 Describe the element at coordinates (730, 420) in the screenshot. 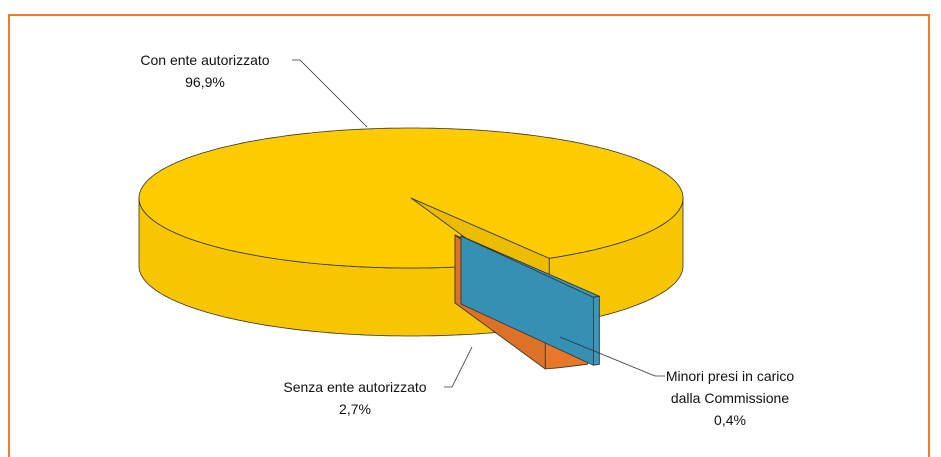

I see `slice-value: 0,4%` at that location.